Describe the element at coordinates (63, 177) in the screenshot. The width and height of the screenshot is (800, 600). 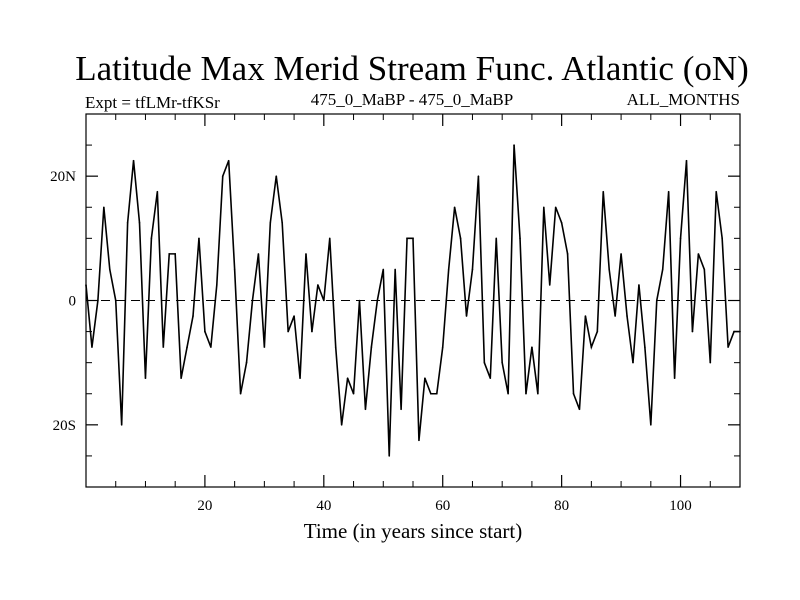
I see `y-tick-label: 20N` at that location.